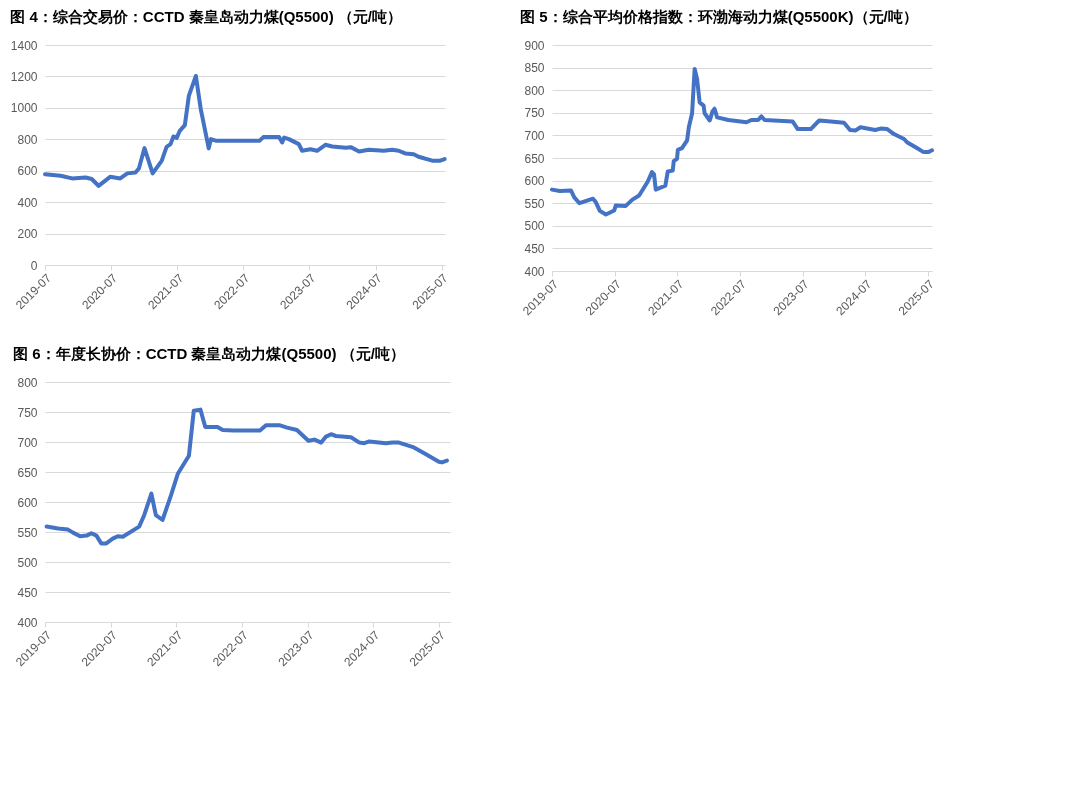 Image resolution: width=1065 pixels, height=801 pixels. Describe the element at coordinates (209, 353) in the screenshot. I see `chart-title: 图 6：年度长协价：CCTD 秦皇岛动力煤(Q5500) （元/吨）` at that location.